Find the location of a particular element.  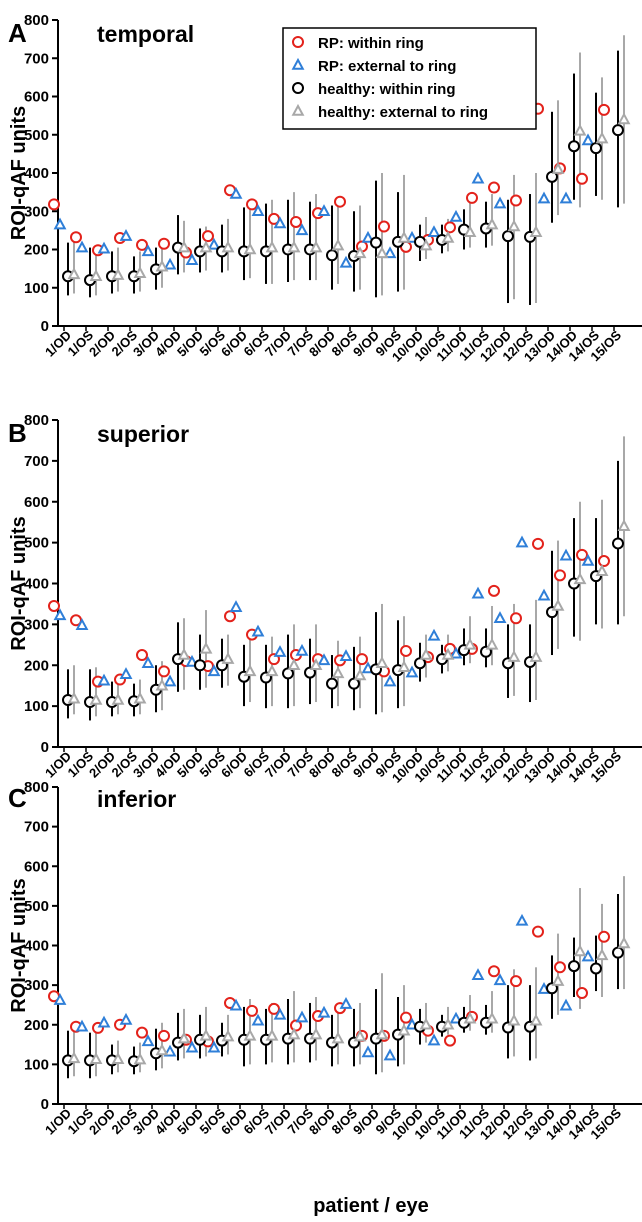

y-tick-label: 400 is located at coordinates (36, 173).